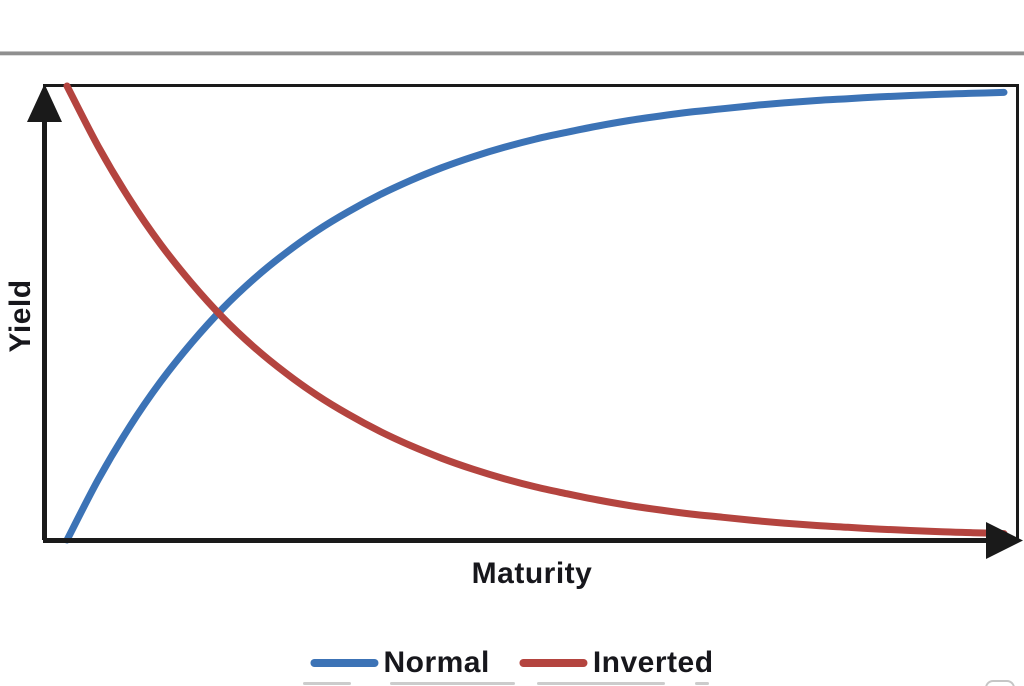  What do you see at coordinates (553, 663) in the screenshot?
I see `legend-swatch-inverted` at bounding box center [553, 663].